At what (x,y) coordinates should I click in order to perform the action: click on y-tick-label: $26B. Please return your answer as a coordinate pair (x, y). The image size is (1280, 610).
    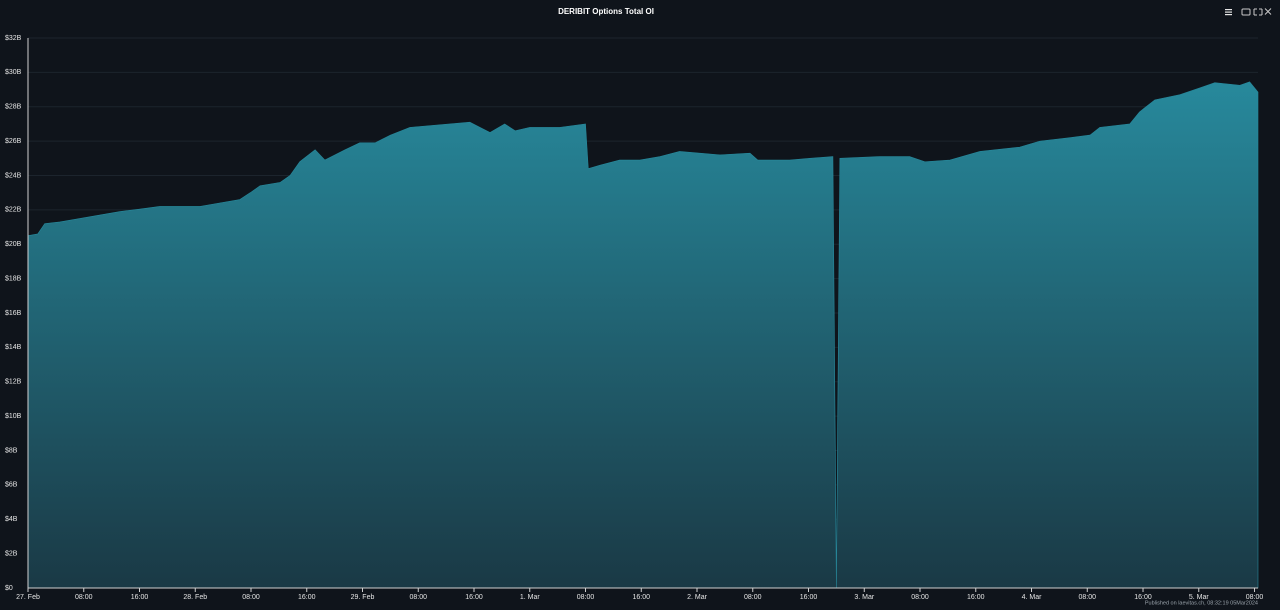
    Looking at the image, I should click on (13, 141).